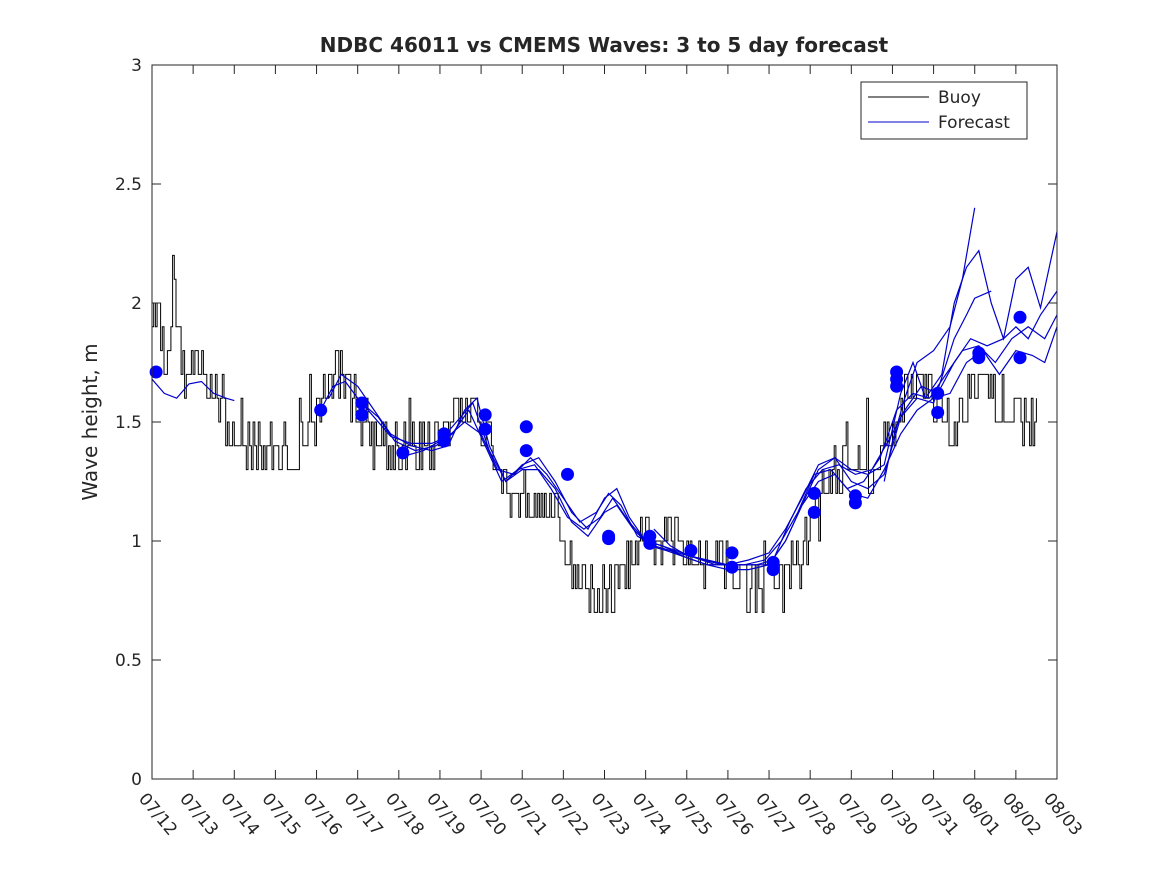 This screenshot has width=1167, height=875. Describe the element at coordinates (128, 661) in the screenshot. I see `y-tick-label: 0.5` at that location.